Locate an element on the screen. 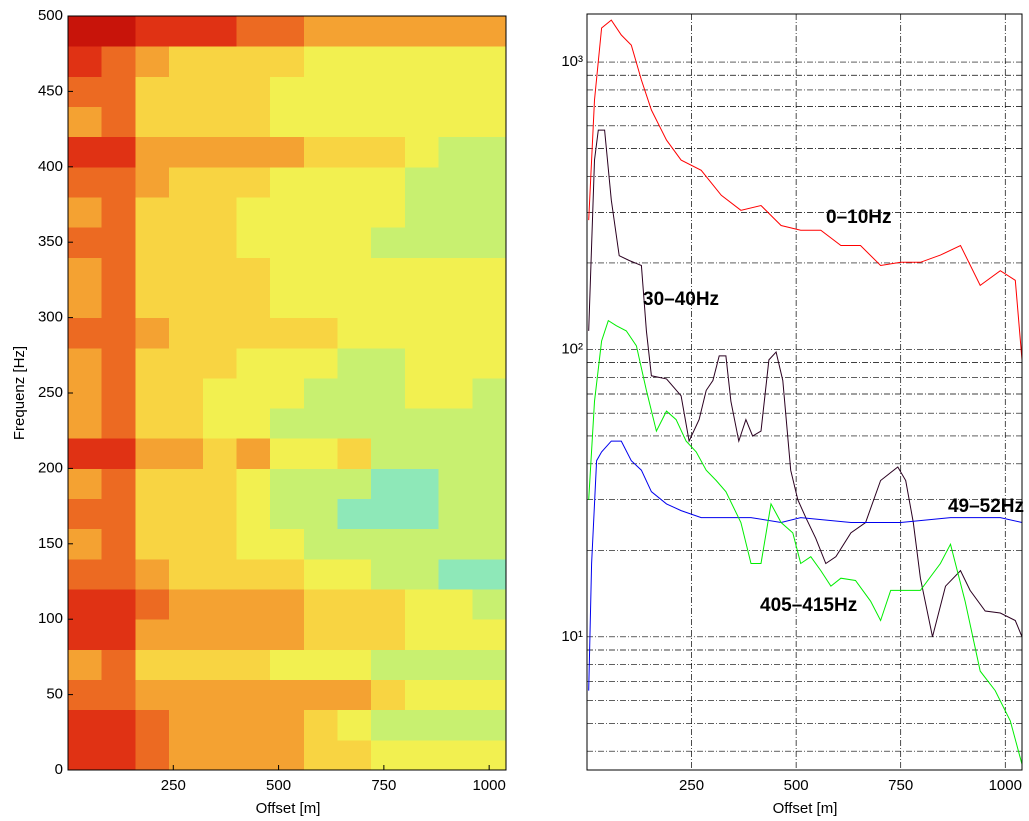  x-tick-label: 1000 is located at coordinates (1005, 785).